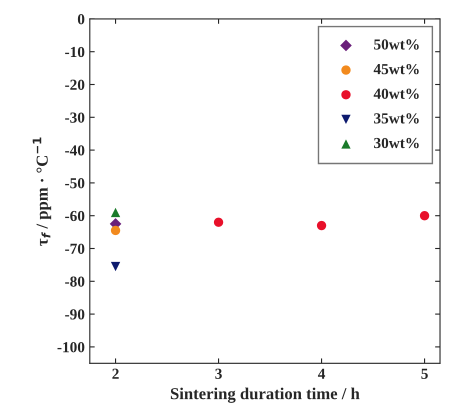 This screenshot has height=420, width=449. What do you see at coordinates (70, 347) in the screenshot?
I see `y-tick-label: -100` at bounding box center [70, 347].